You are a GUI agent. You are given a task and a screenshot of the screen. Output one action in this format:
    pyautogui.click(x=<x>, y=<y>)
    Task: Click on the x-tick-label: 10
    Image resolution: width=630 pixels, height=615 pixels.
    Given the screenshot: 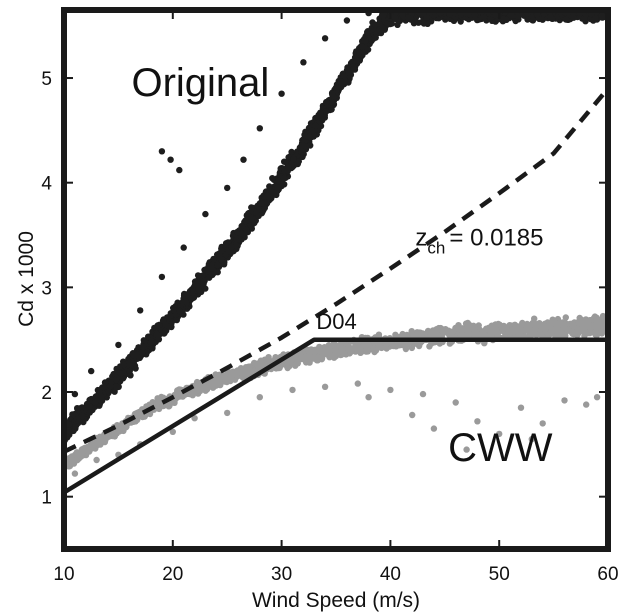 What is the action you would take?
    pyautogui.click(x=63, y=574)
    